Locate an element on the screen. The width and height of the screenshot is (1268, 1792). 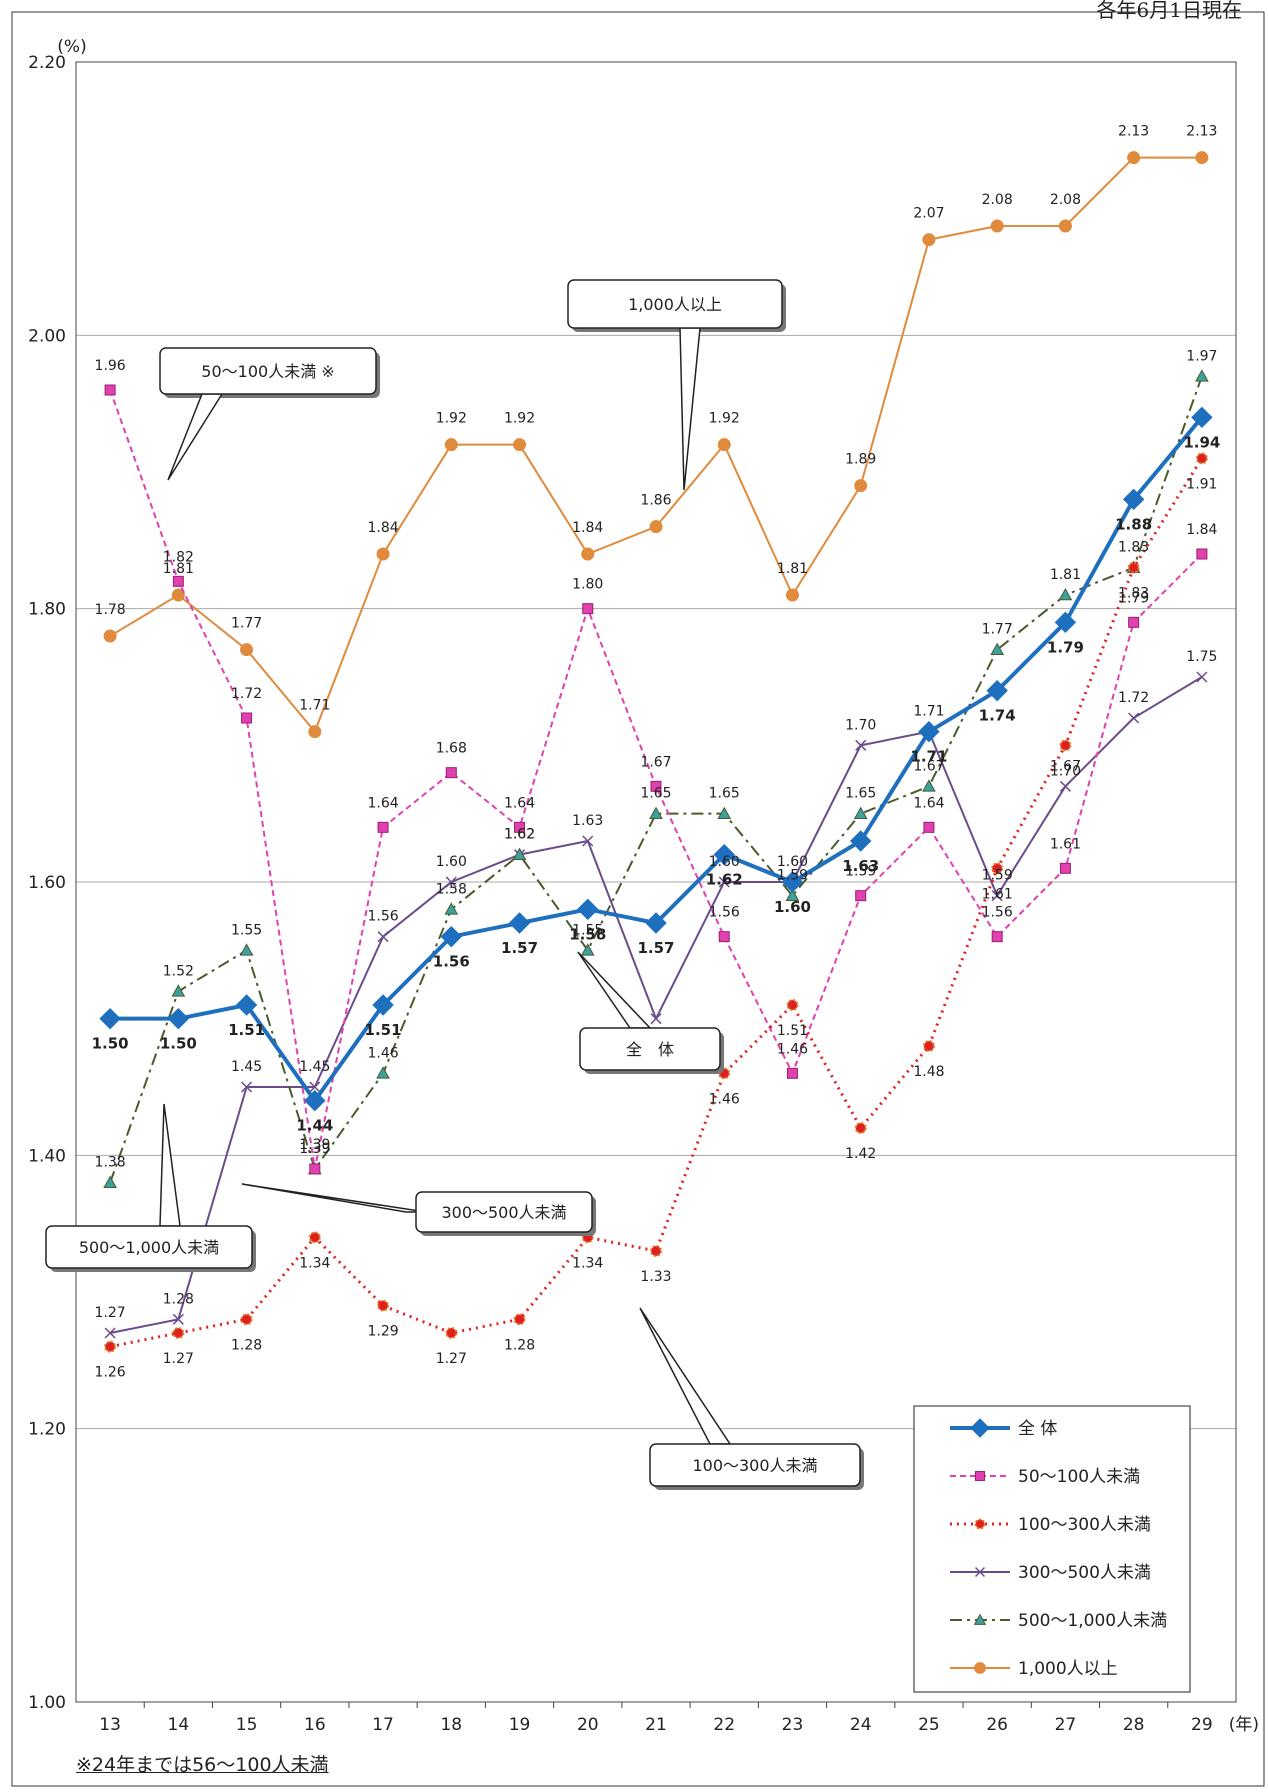
date-note: 各年6月1日現在 is located at coordinates (1169, 11).